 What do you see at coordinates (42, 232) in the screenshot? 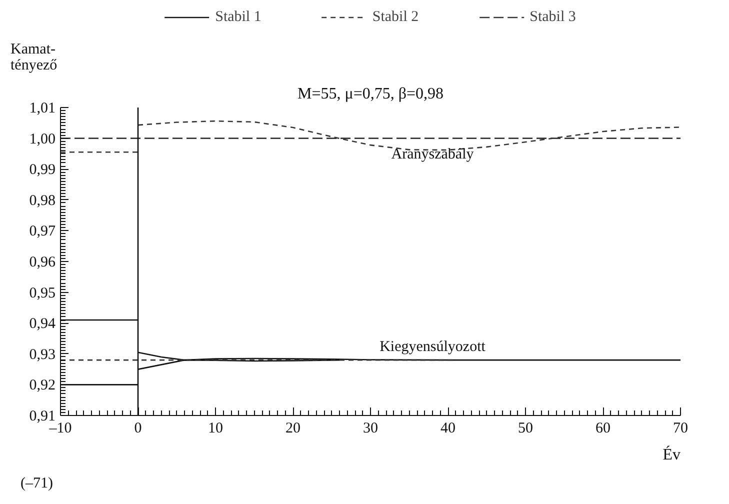
I see `y-tick-label: 0,97` at bounding box center [42, 232].